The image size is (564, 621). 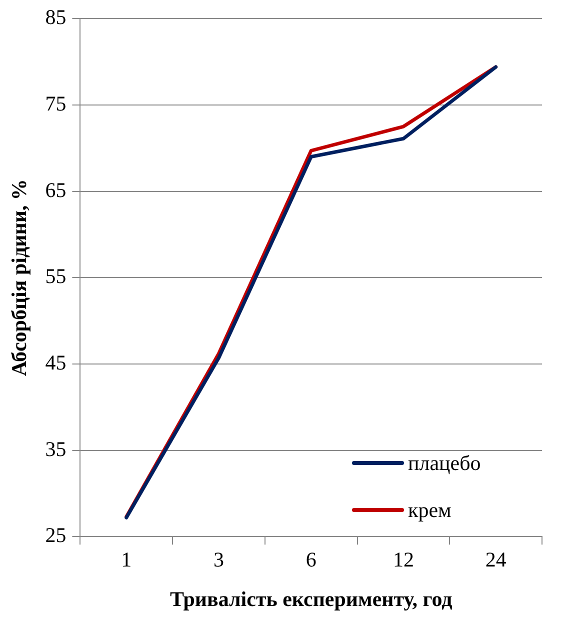 I want to click on y-tick-label: 35, so click(x=55, y=448).